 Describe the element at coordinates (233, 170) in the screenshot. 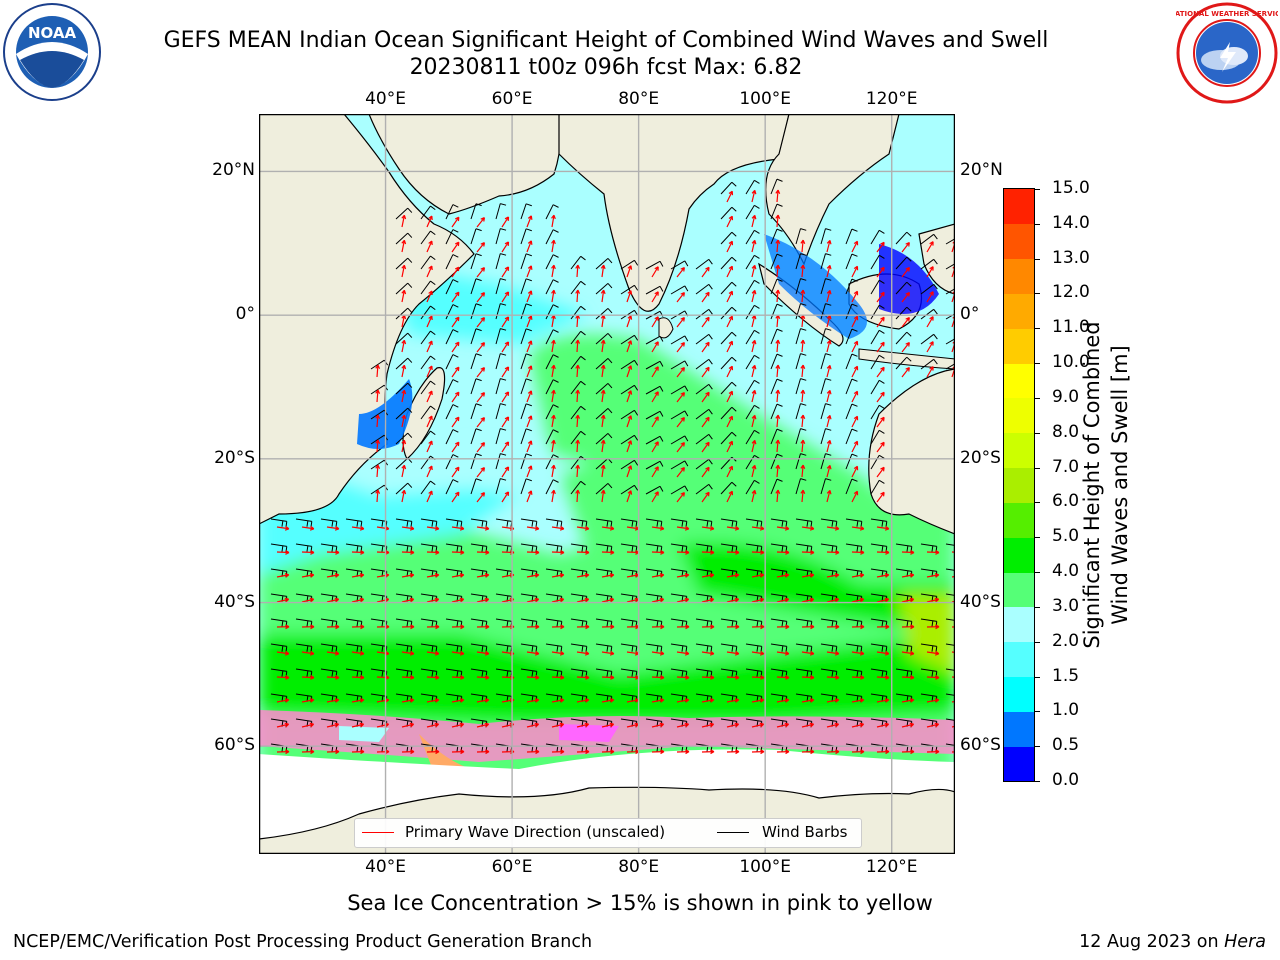

I see `latitude-label: 20°N` at that location.